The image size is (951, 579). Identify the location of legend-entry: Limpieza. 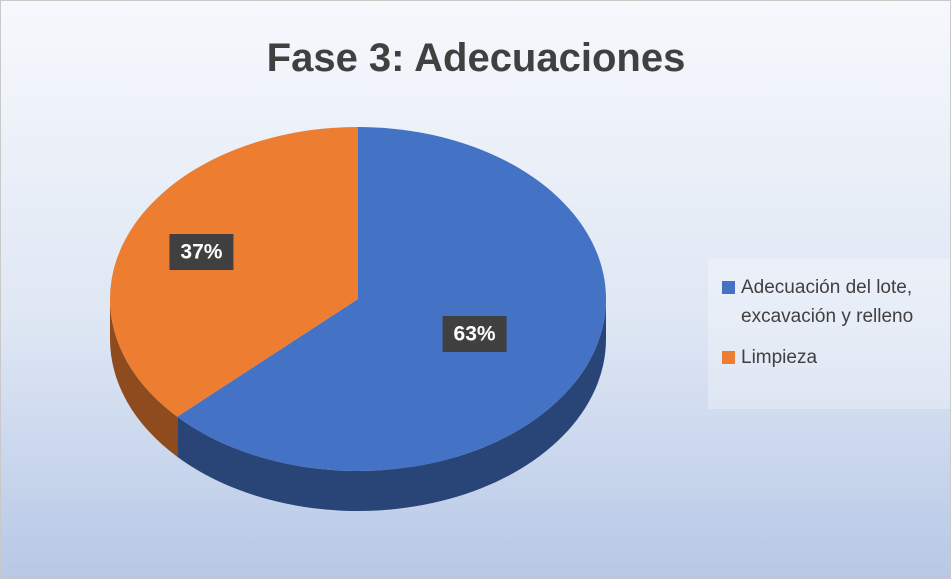
(833, 357).